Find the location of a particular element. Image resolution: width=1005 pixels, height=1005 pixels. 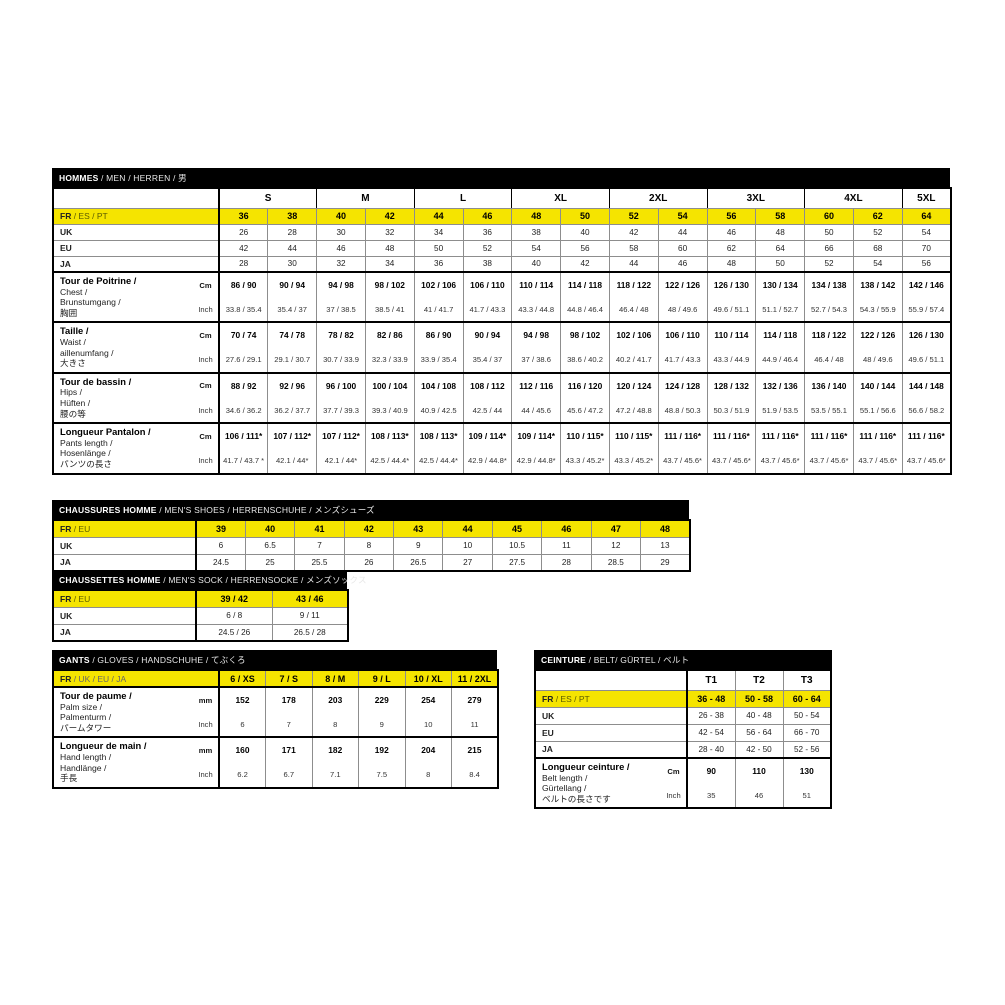

gloves-size-cell-3: 9 / L is located at coordinates (382, 678).